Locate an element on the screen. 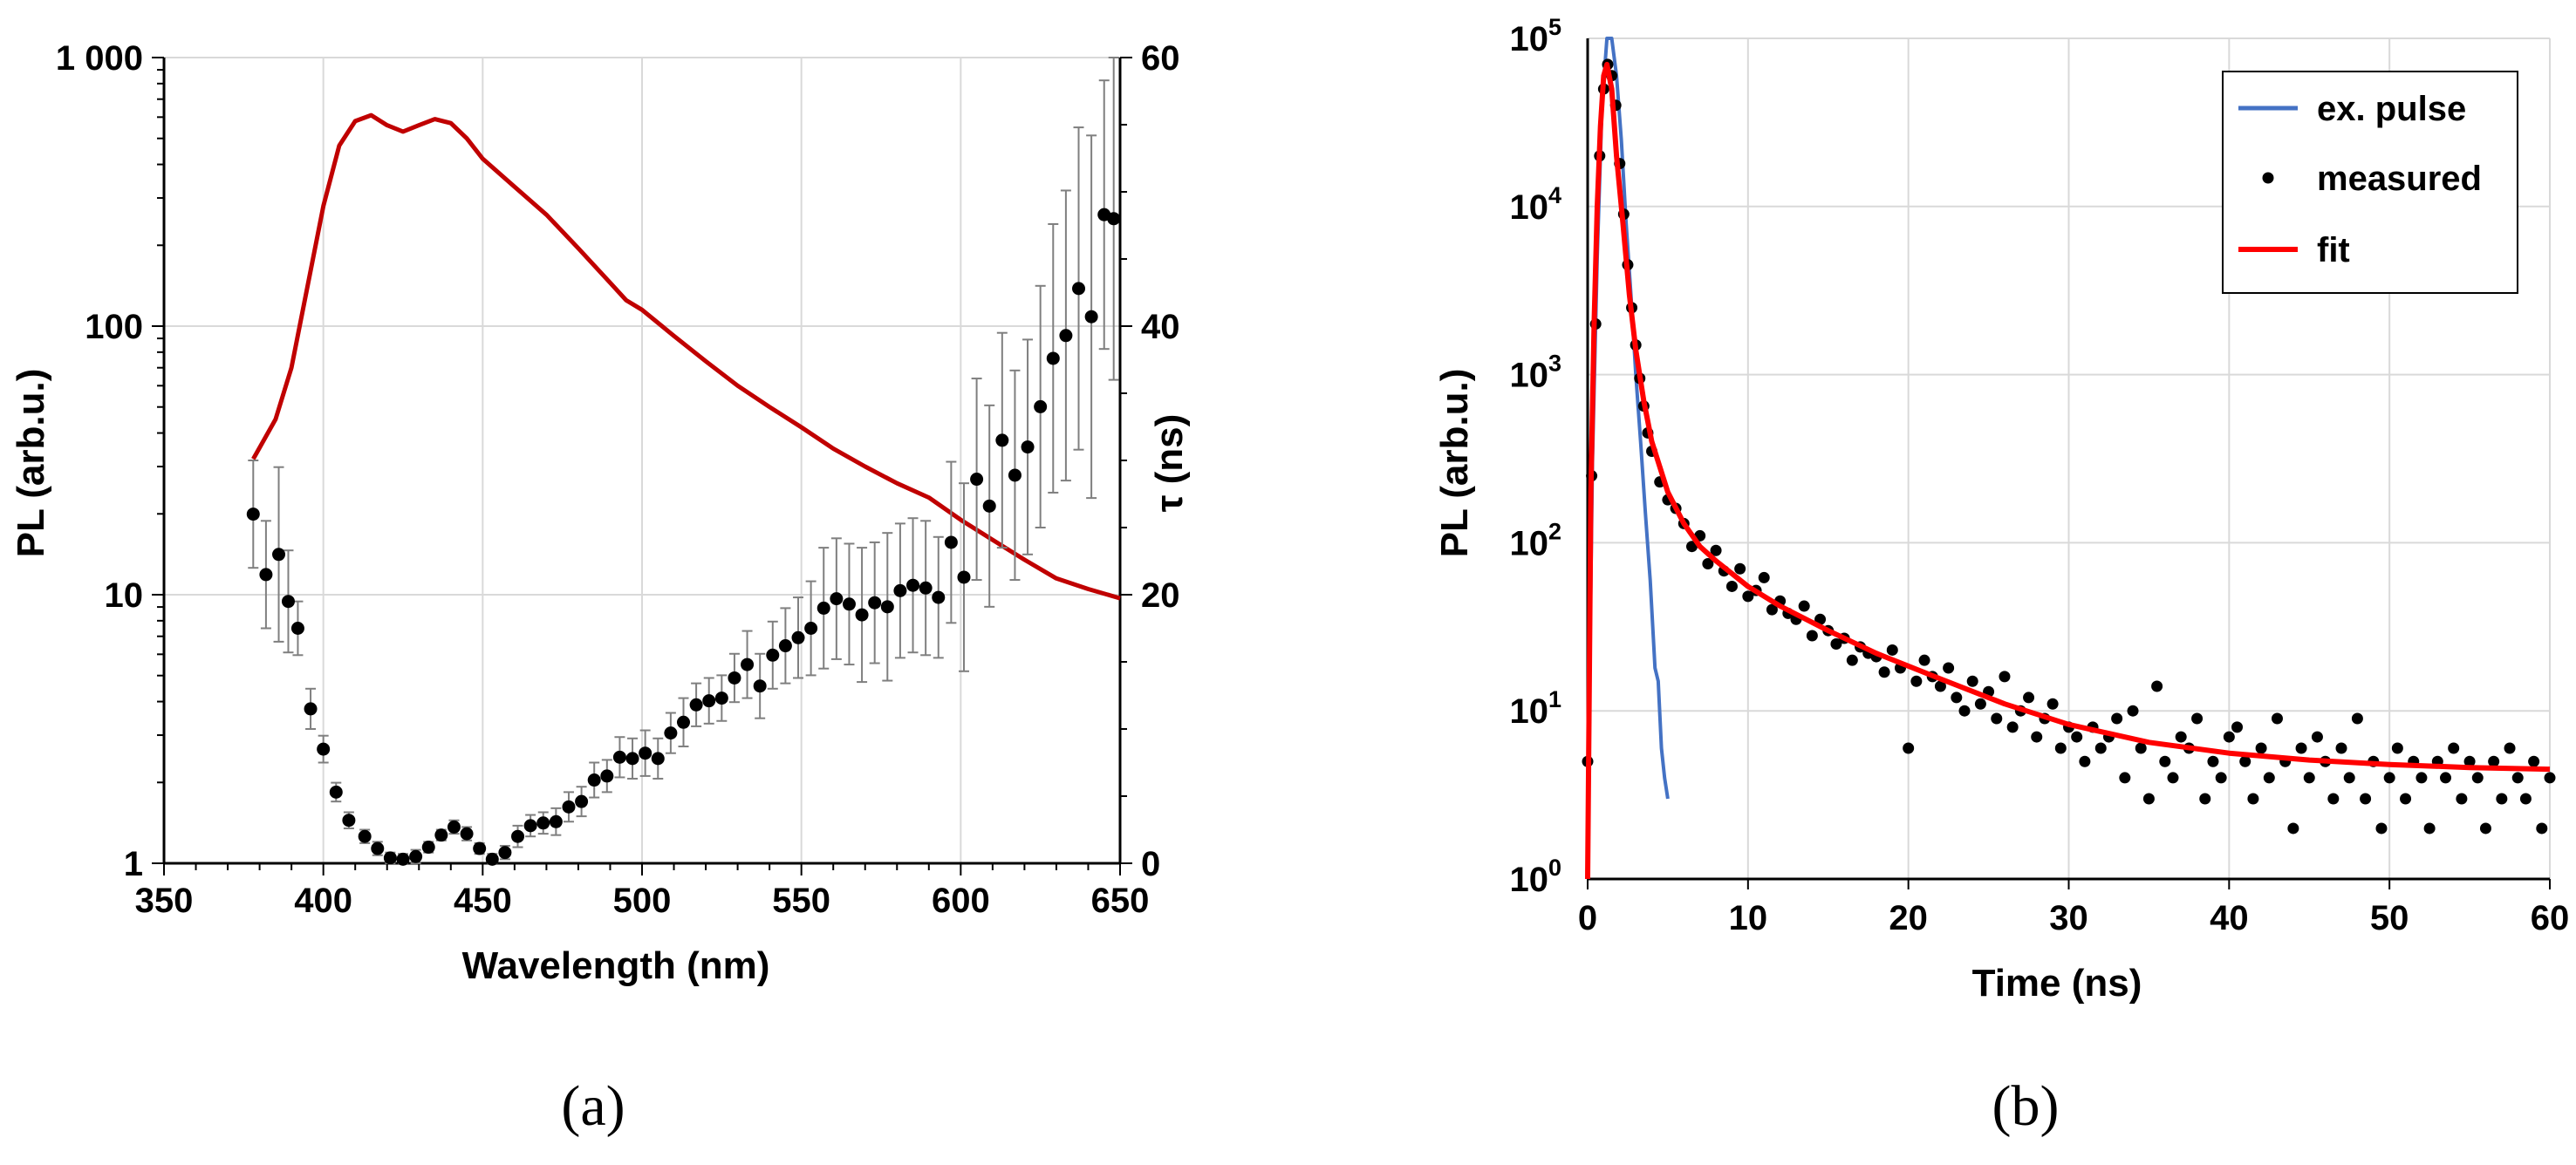 This screenshot has height=1165, width=2576. panel-a-y2-tick-labels: 0 20 40 60 is located at coordinates (1160, 461).